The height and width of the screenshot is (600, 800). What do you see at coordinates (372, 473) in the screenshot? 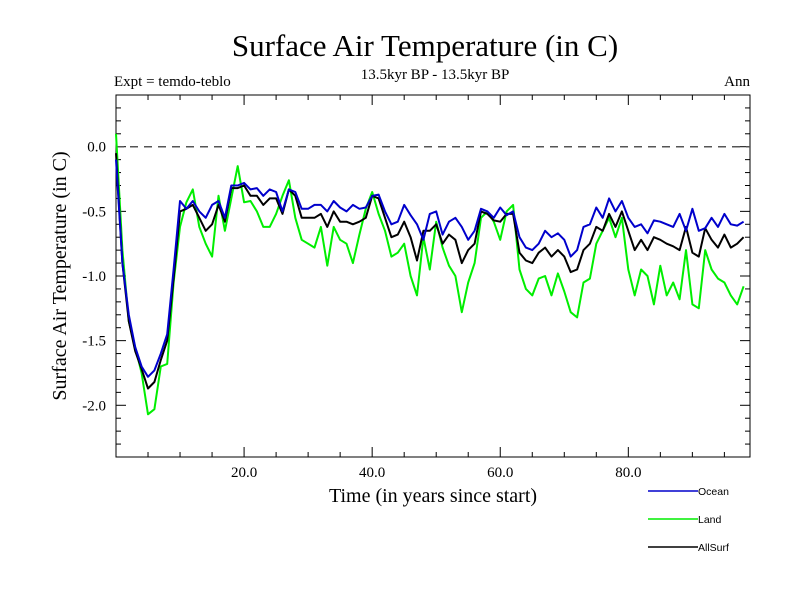
I see `x-tick-label: 40.0` at bounding box center [372, 473].